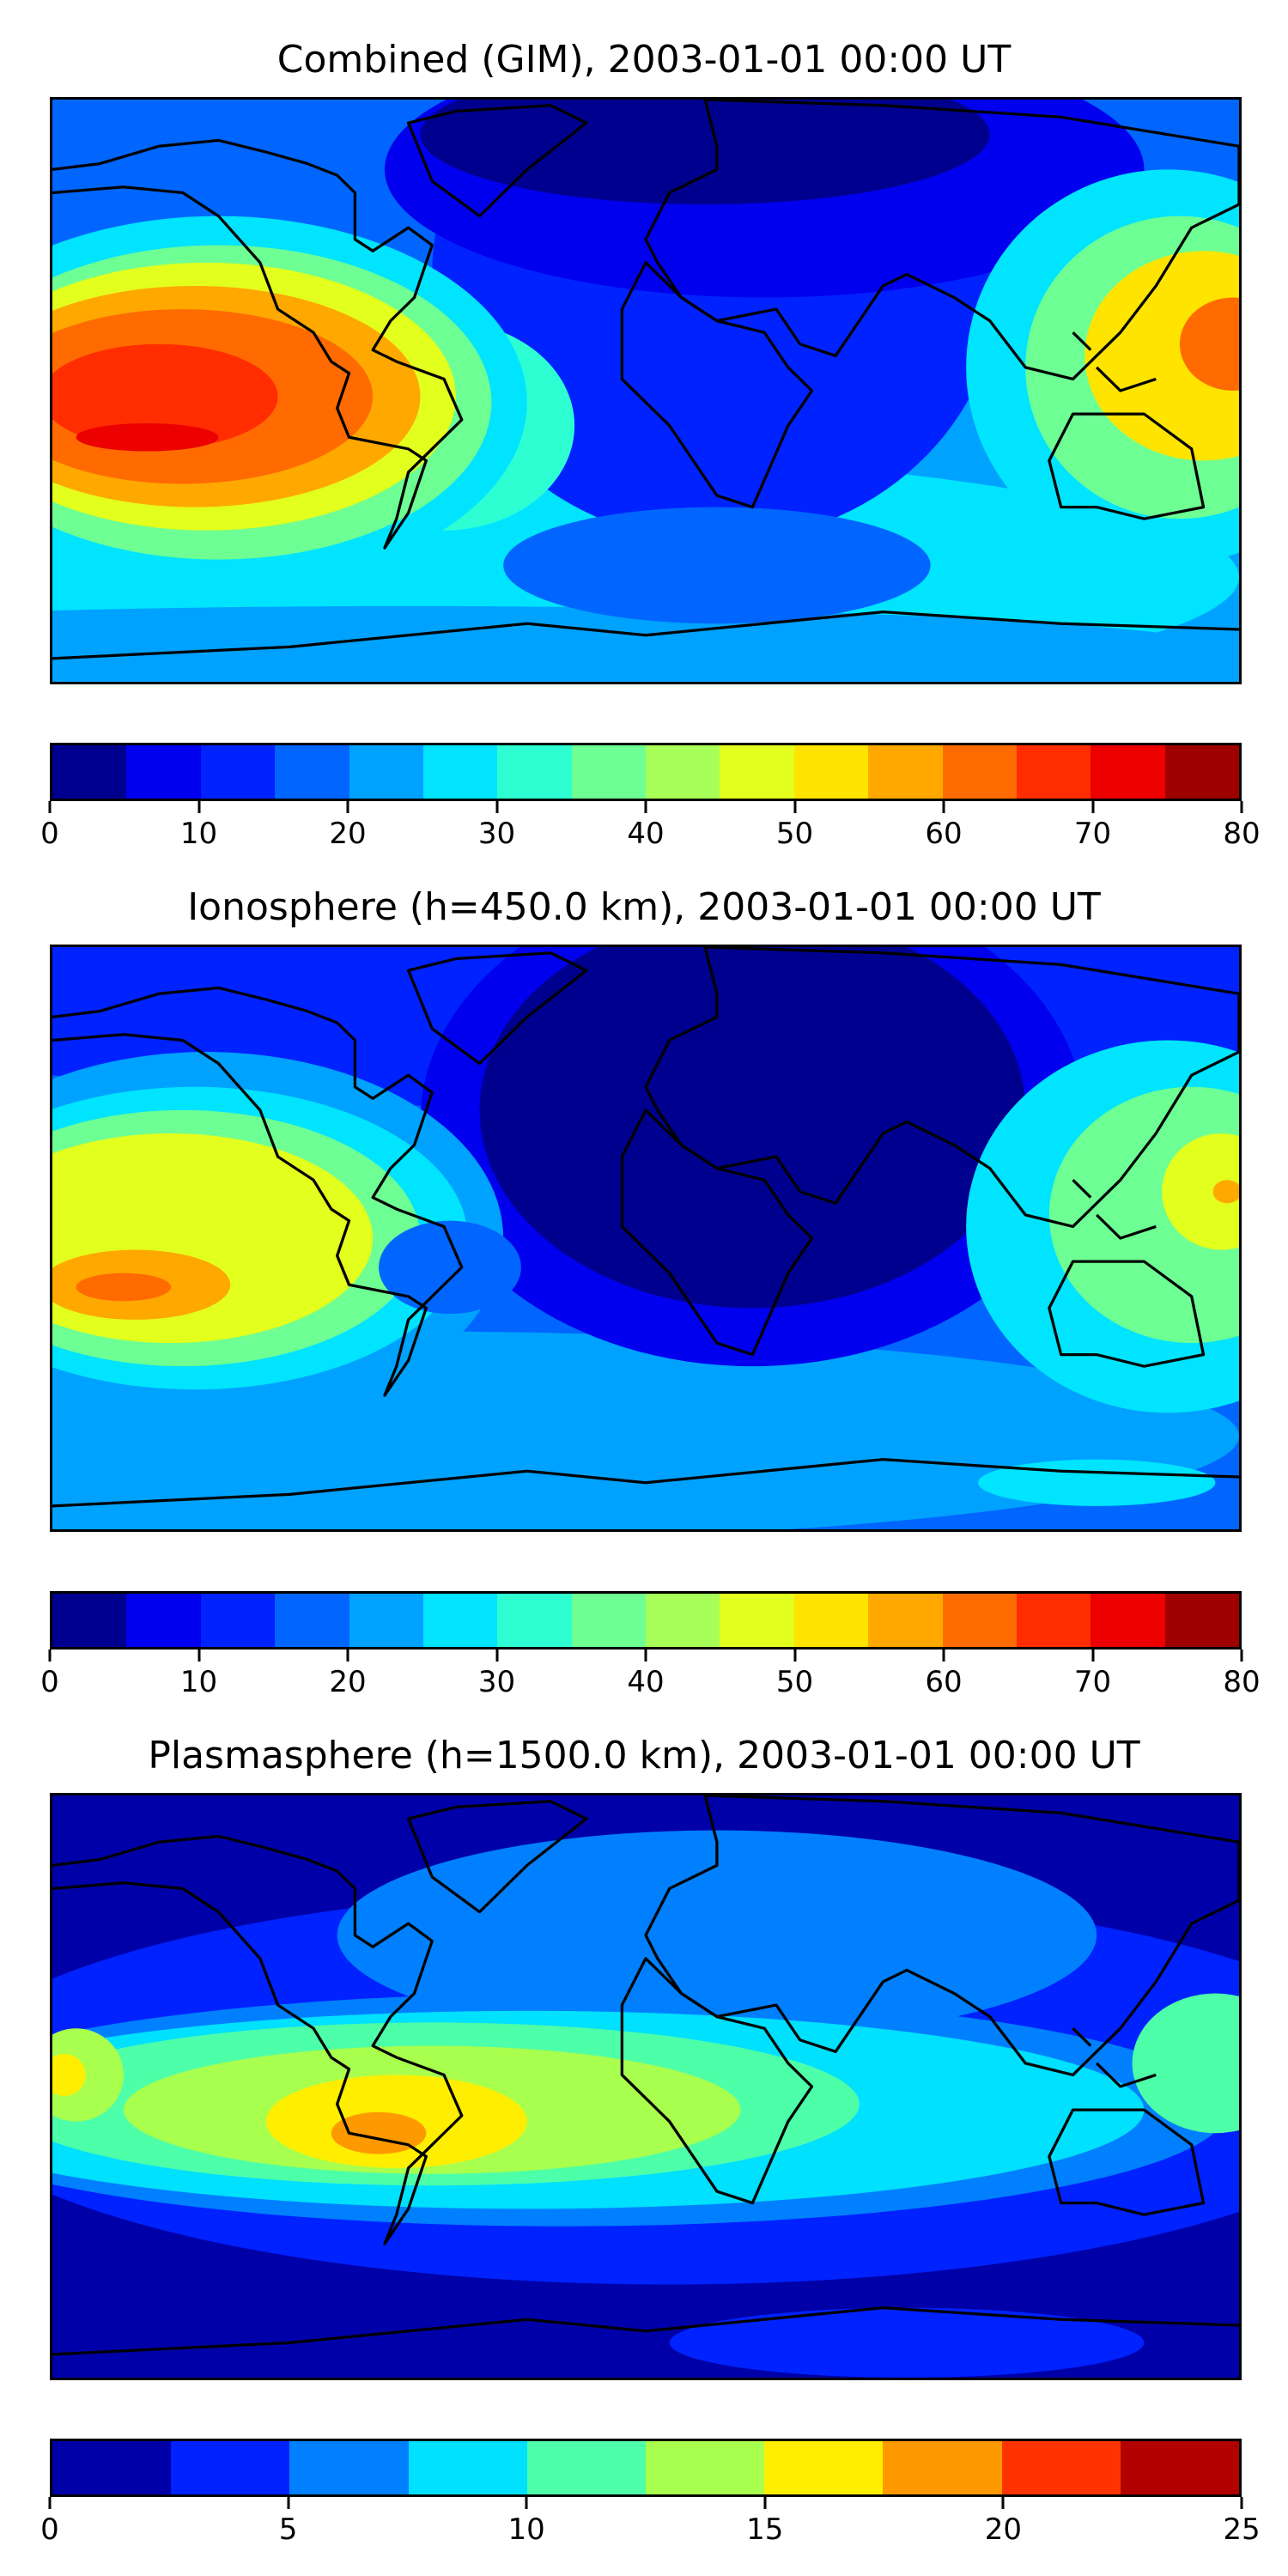  What do you see at coordinates (651, 2523) in the screenshot?
I see `colorbar-ticks-plasmasphere: 0 5 10 15 20 25` at bounding box center [651, 2523].